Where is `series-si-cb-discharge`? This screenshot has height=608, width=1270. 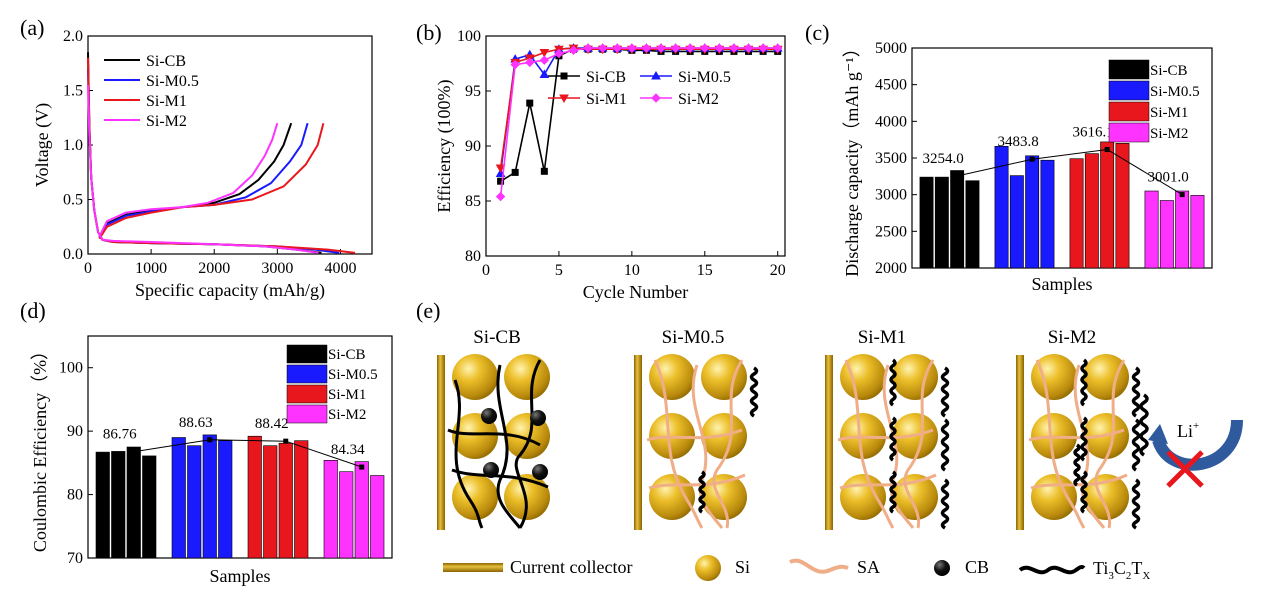
series-si-cb-discharge is located at coordinates (204, 153).